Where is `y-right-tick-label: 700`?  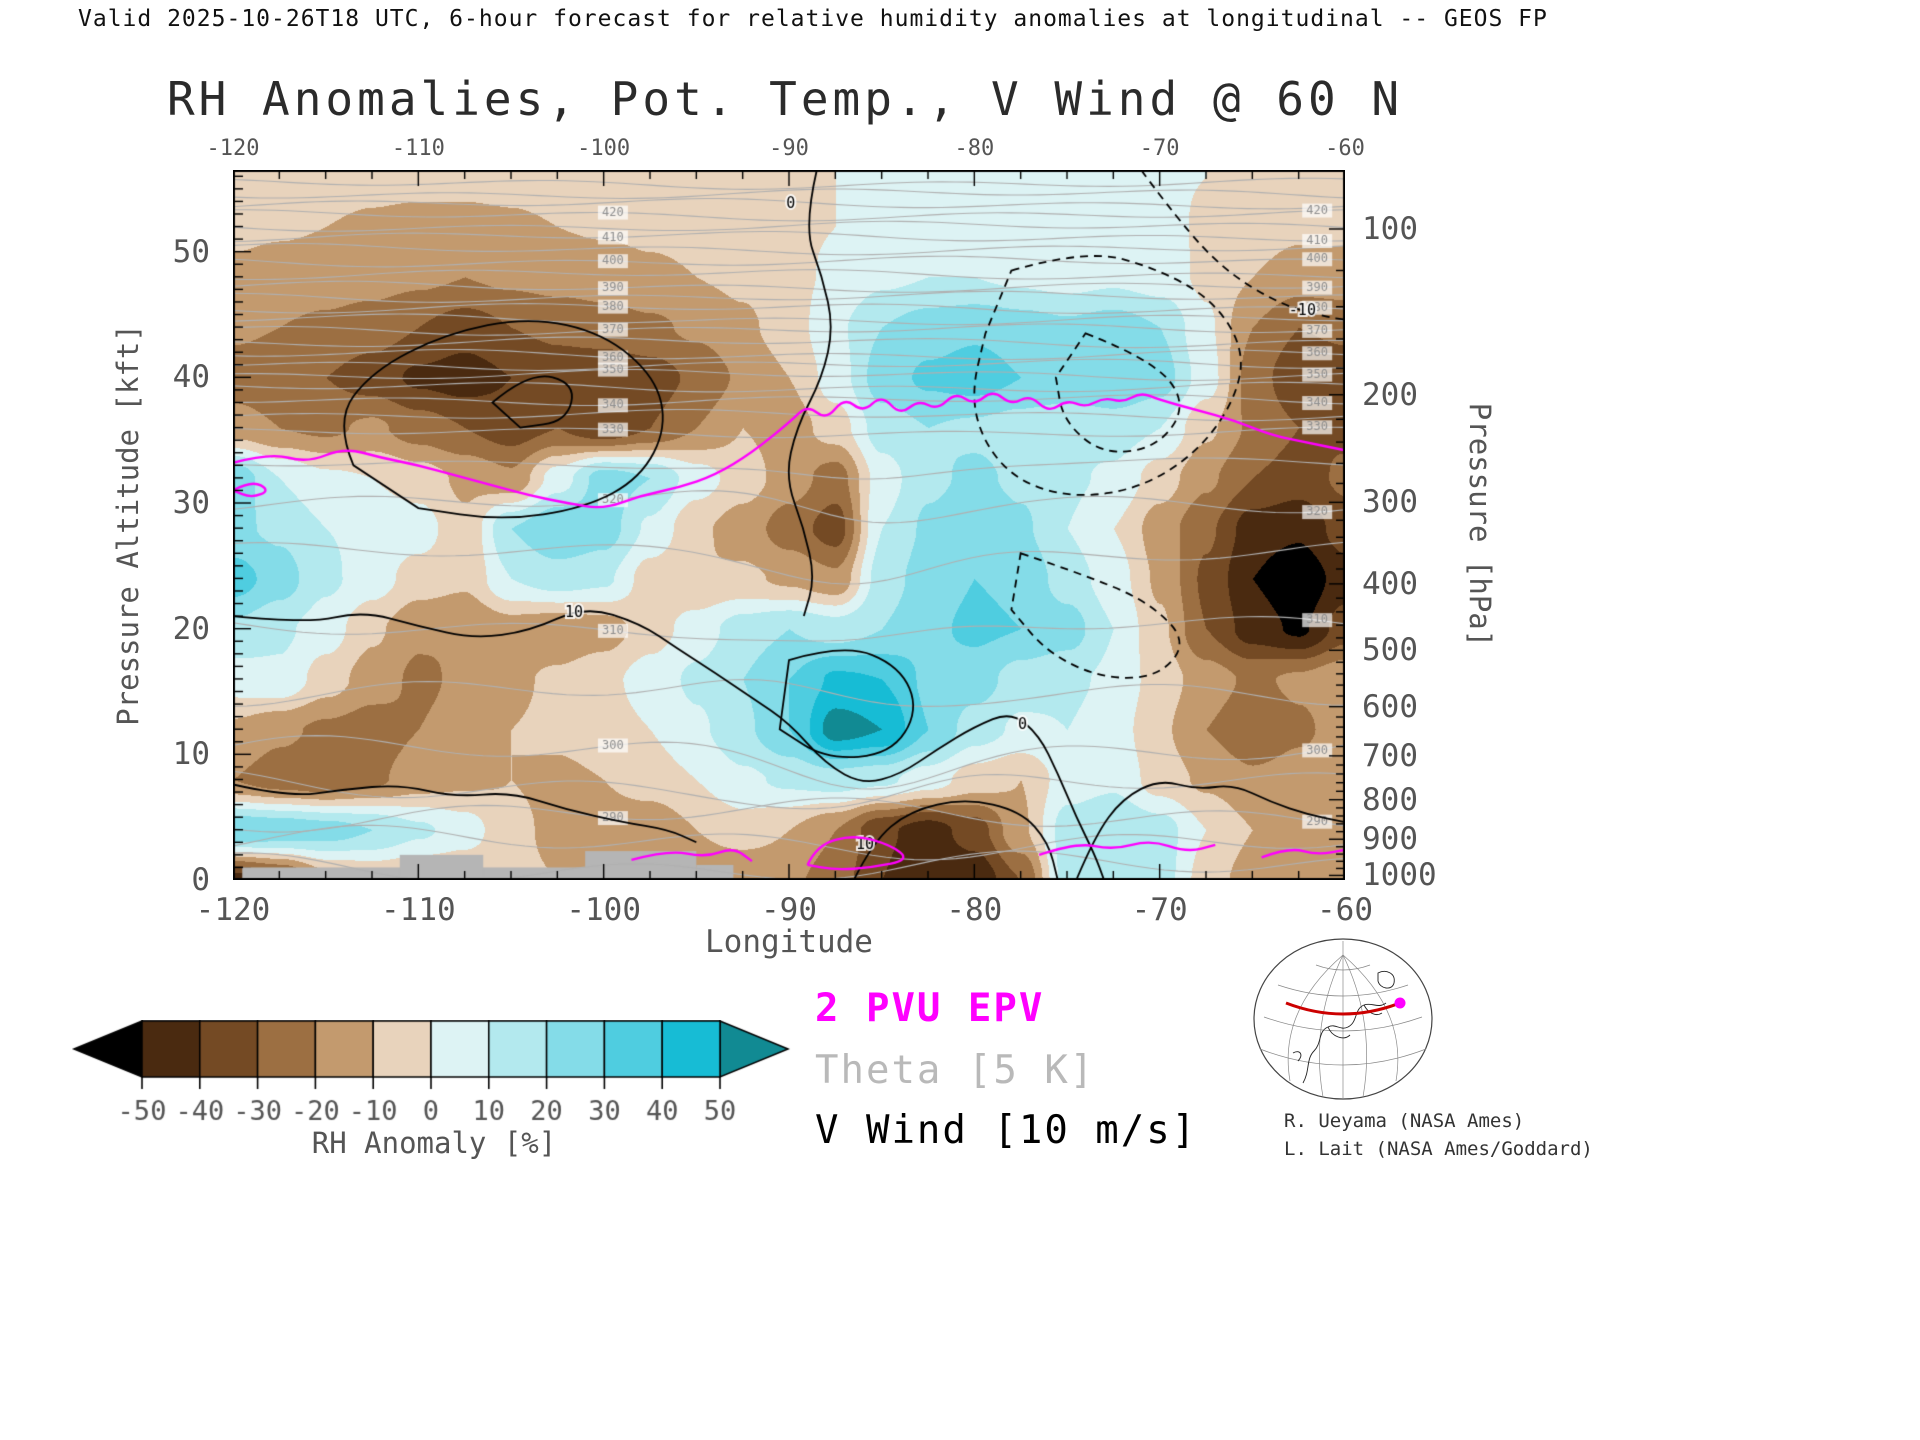
y-right-tick-label: 700 is located at coordinates (1390, 755).